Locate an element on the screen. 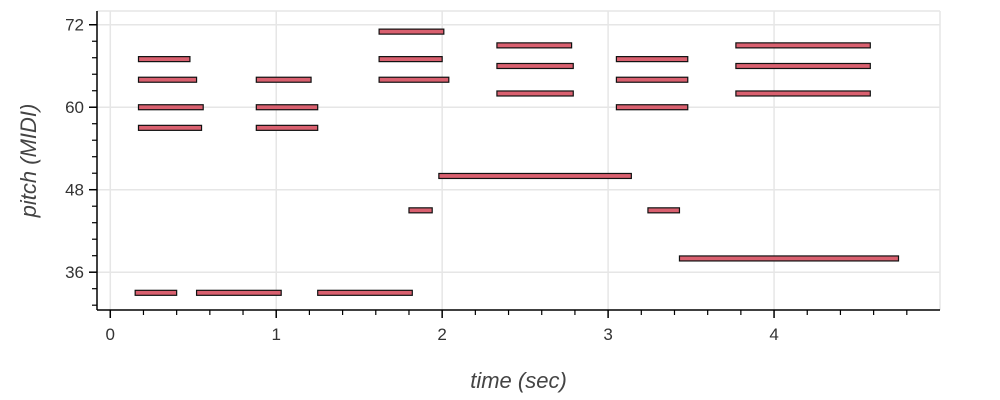 The height and width of the screenshot is (400, 1000). y-tick-label: 48 is located at coordinates (74, 190).